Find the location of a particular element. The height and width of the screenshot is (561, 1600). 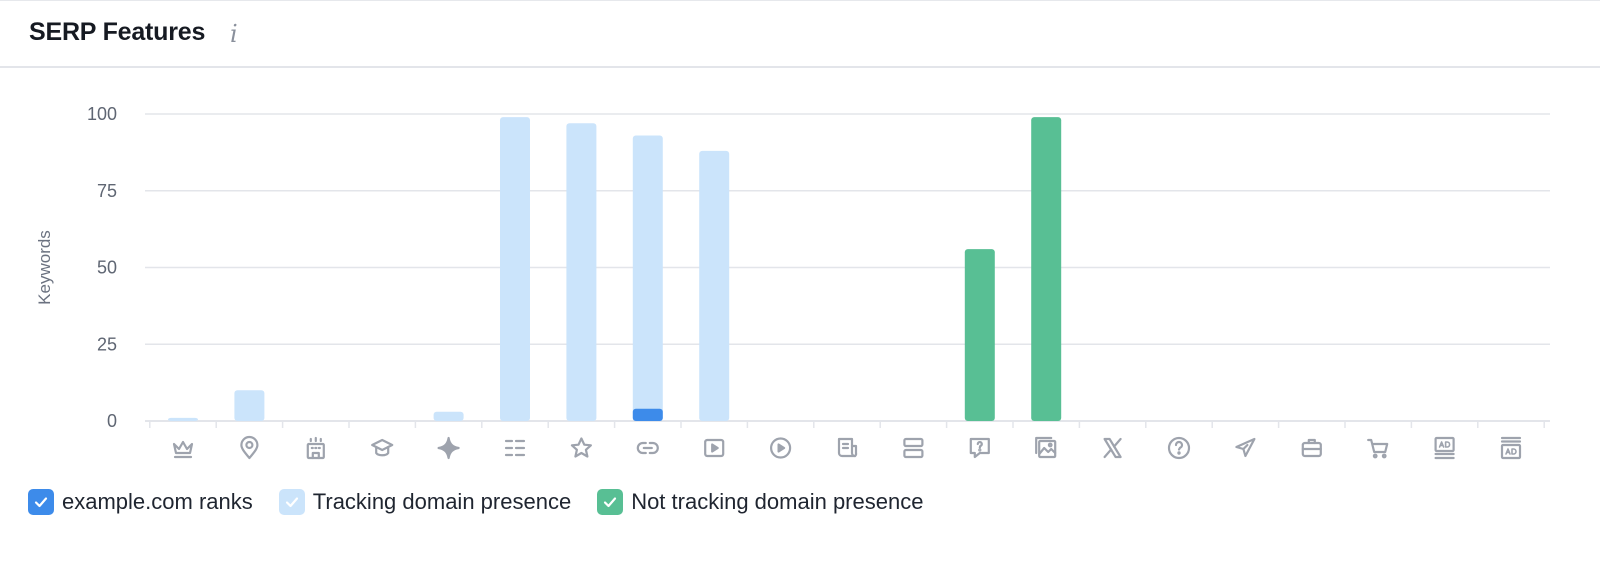

legend-item-ranks: example.com ranks is located at coordinates (140, 502).